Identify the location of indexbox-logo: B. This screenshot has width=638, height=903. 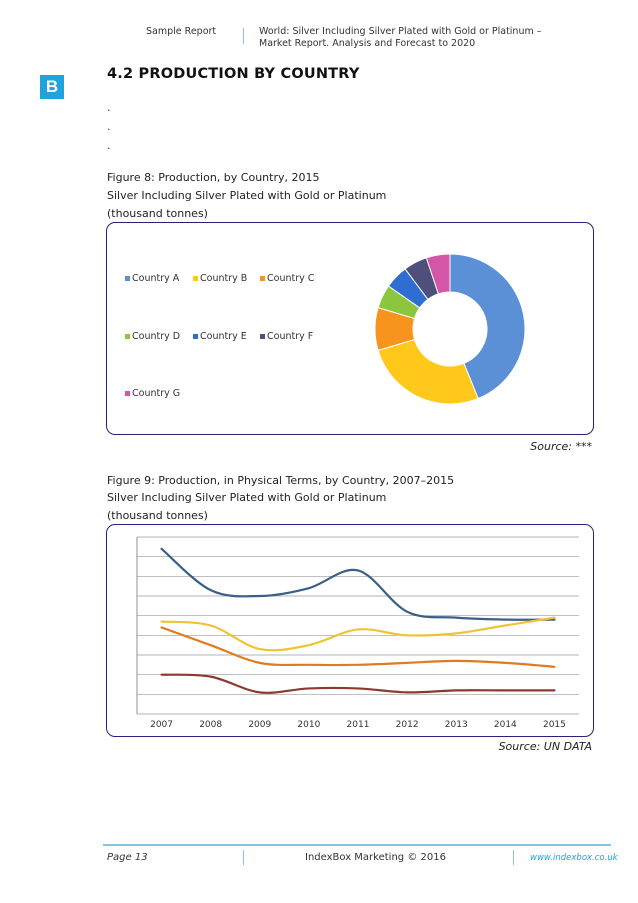
(52, 87).